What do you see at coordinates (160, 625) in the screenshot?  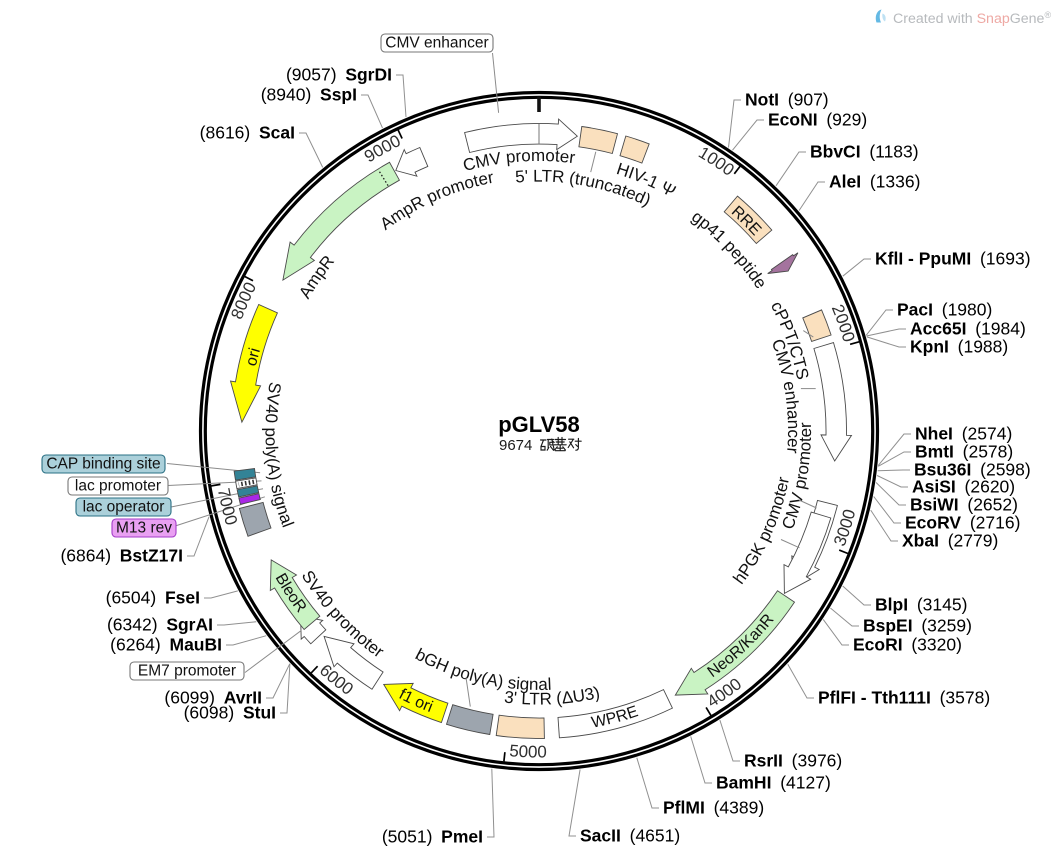 I see `svg-text: (6342) SgrAI` at bounding box center [160, 625].